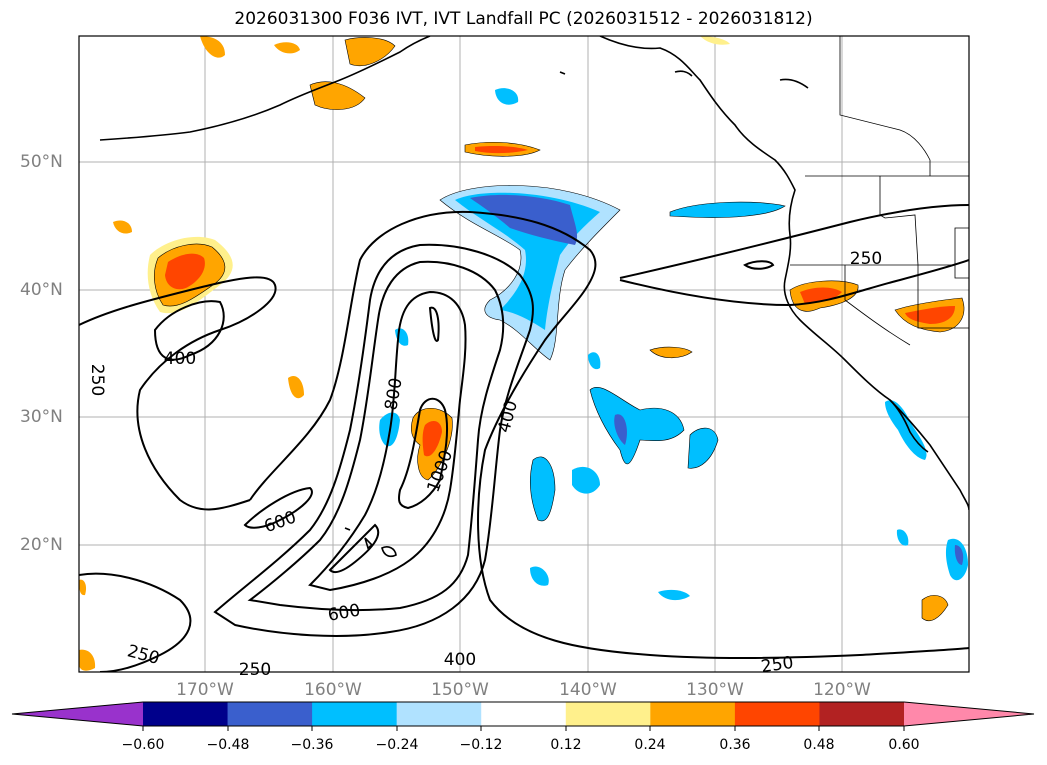 The height and width of the screenshot is (765, 1047). Describe the element at coordinates (278, 507) in the screenshot. I see `contour-600-blob` at that location.